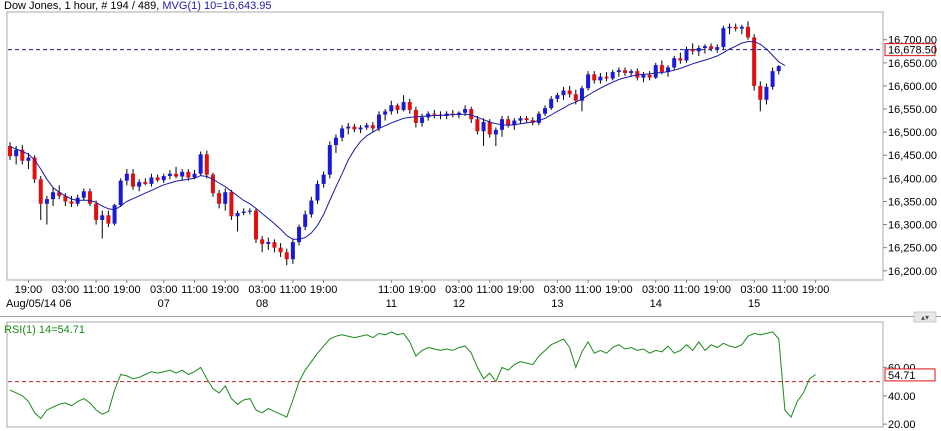 This screenshot has height=431, width=941. What do you see at coordinates (912, 202) in the screenshot?
I see `price-y-tick-label: 16,350.00` at bounding box center [912, 202].